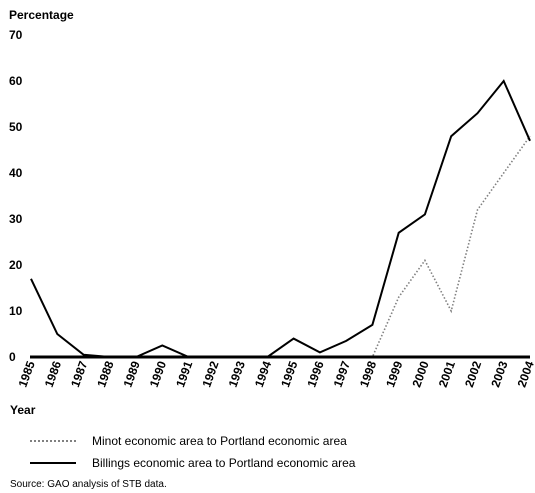 The height and width of the screenshot is (493, 535). I want to click on x-tick-label: 1988, so click(105, 374).